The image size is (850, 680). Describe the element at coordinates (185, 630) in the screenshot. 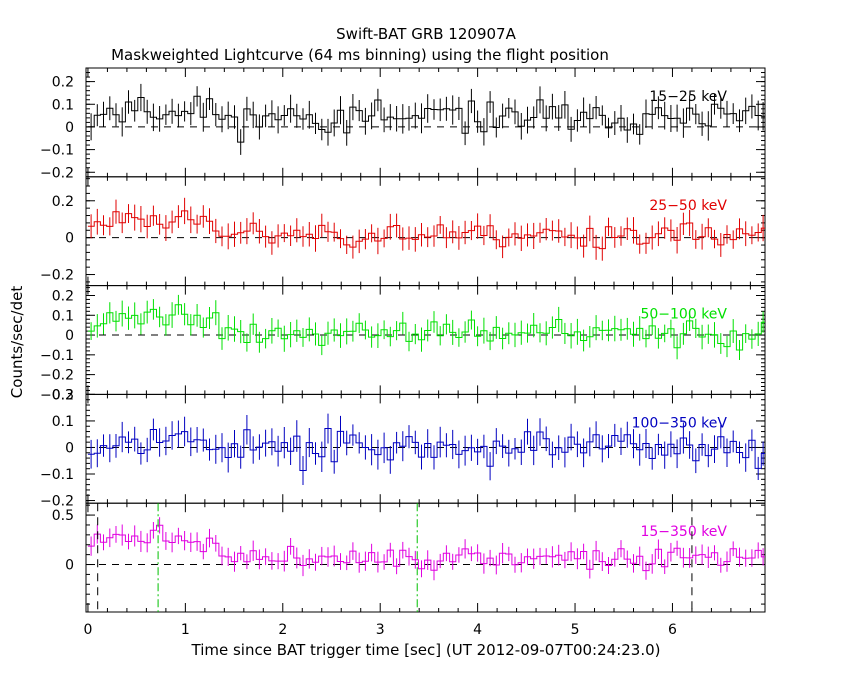

I see `x-tick-label: 1` at that location.